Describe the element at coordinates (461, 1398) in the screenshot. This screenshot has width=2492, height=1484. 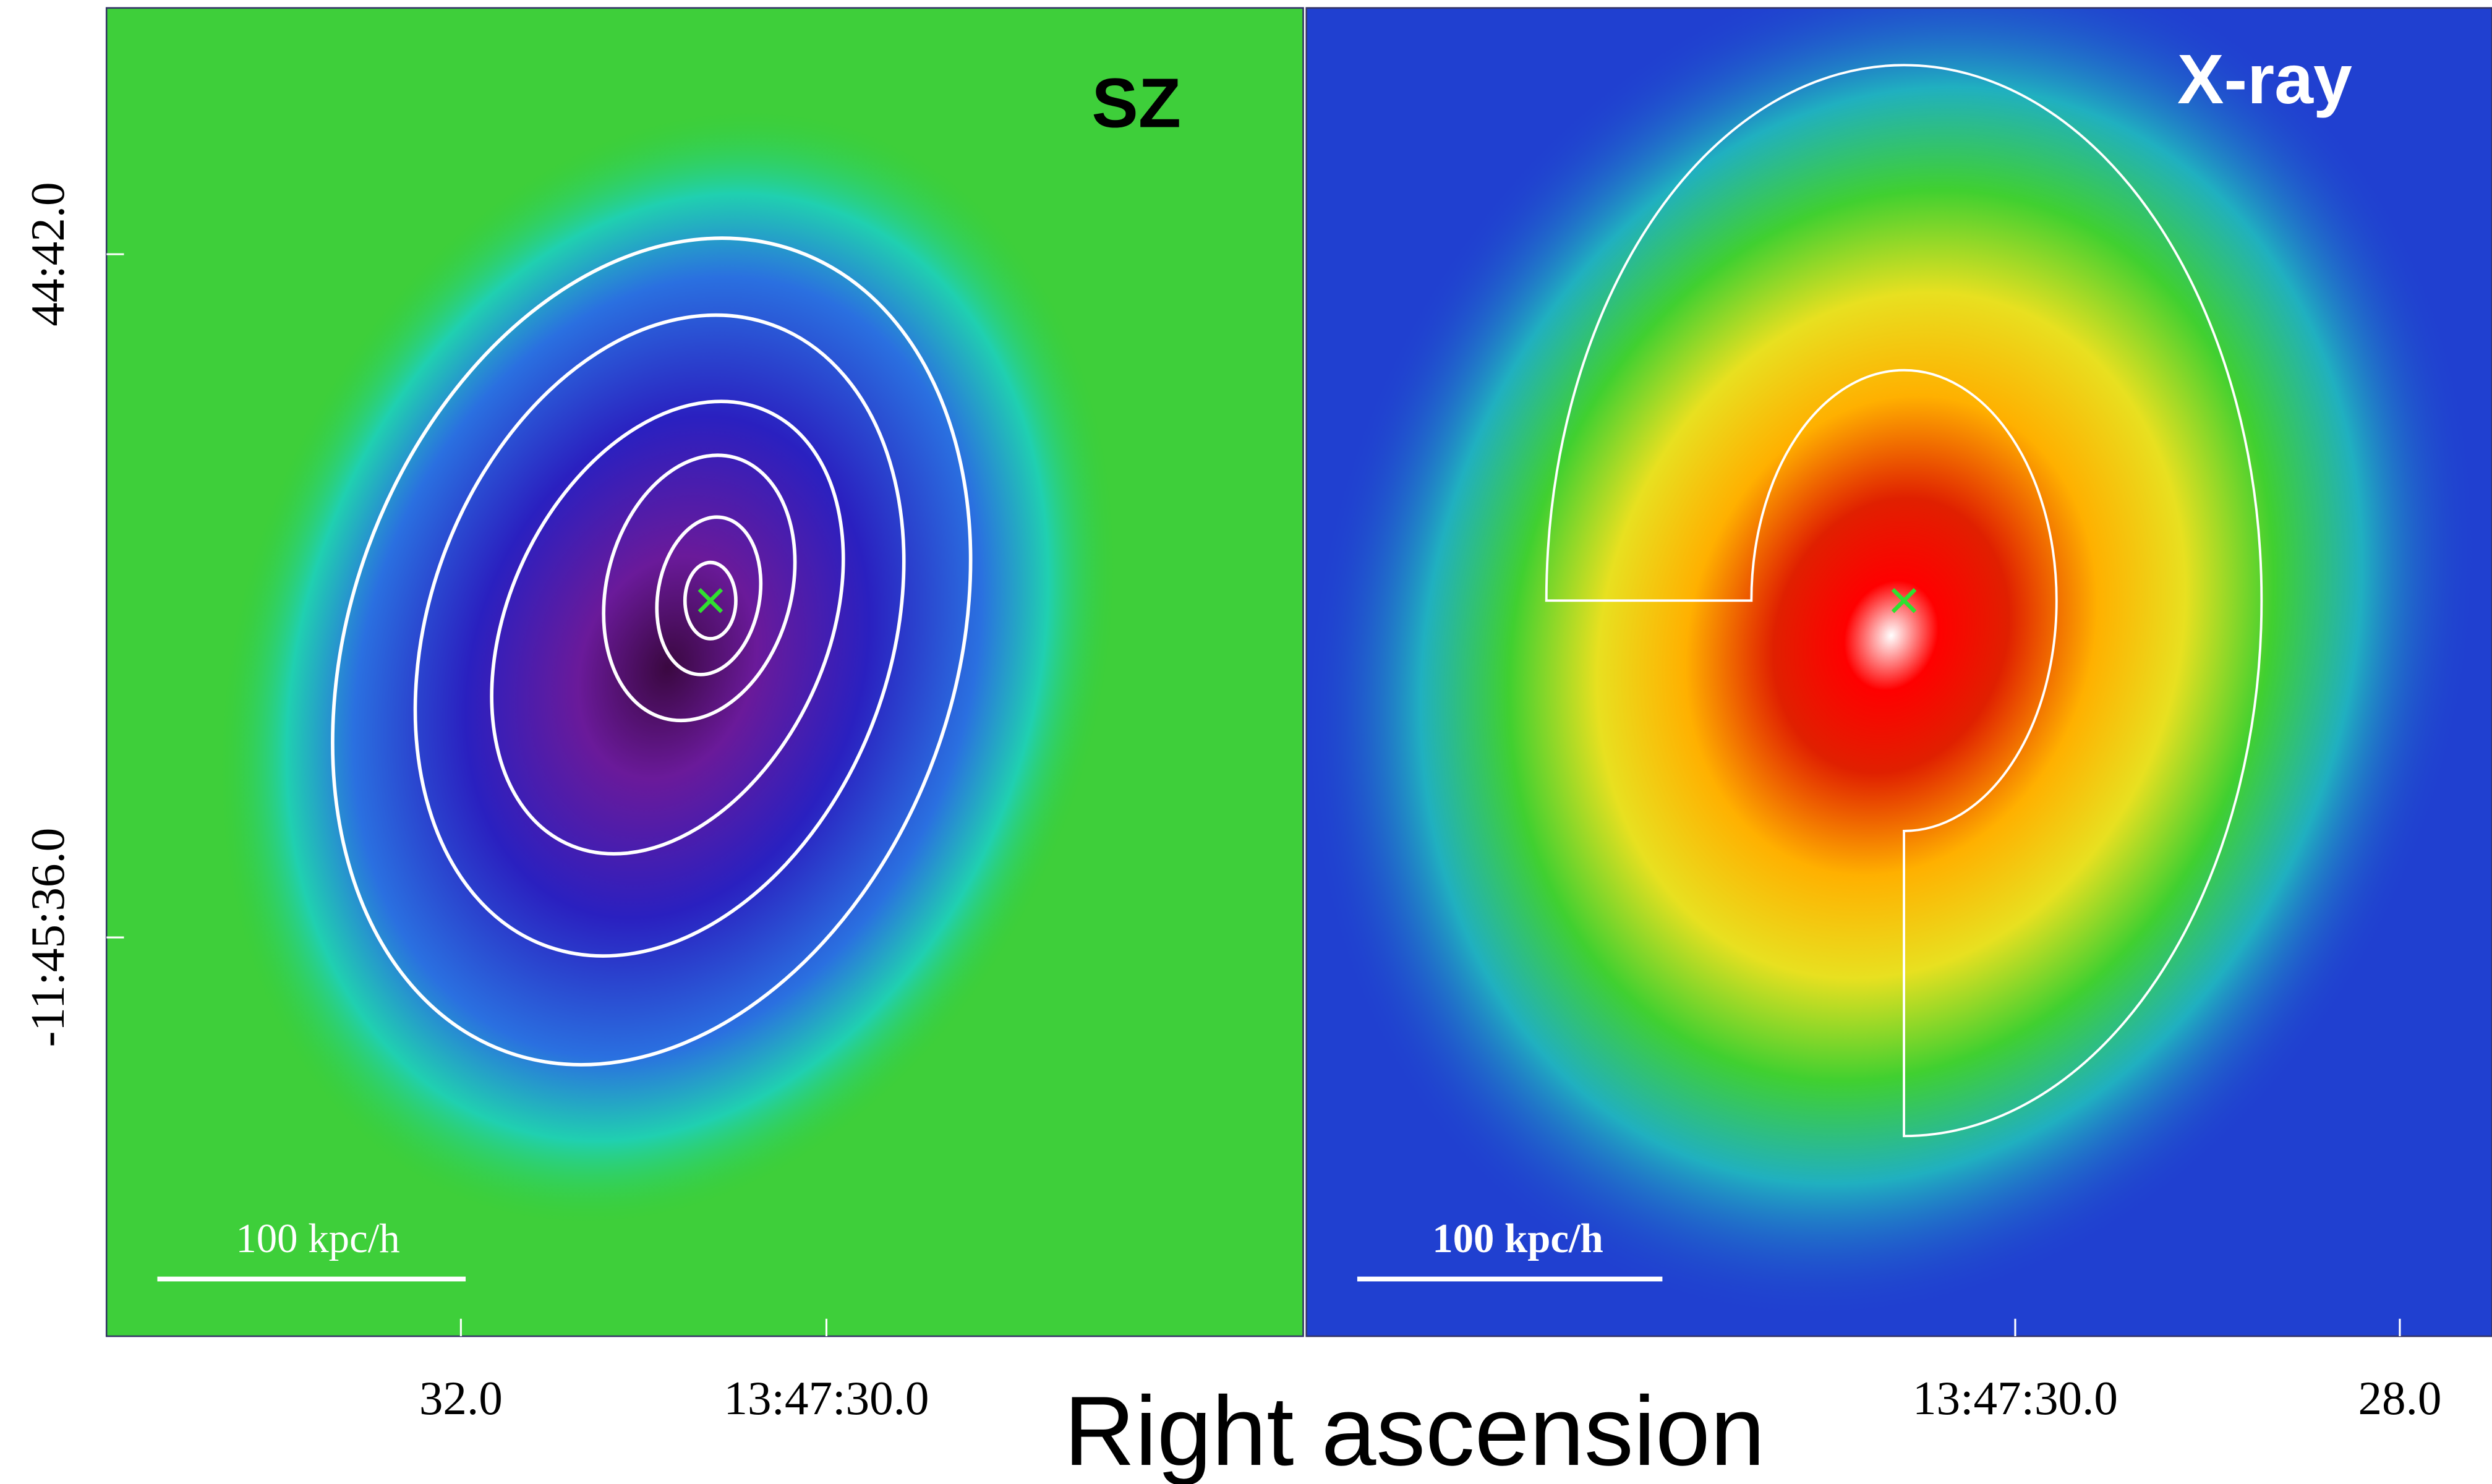
I see `x-tick-label: 32.0` at that location.